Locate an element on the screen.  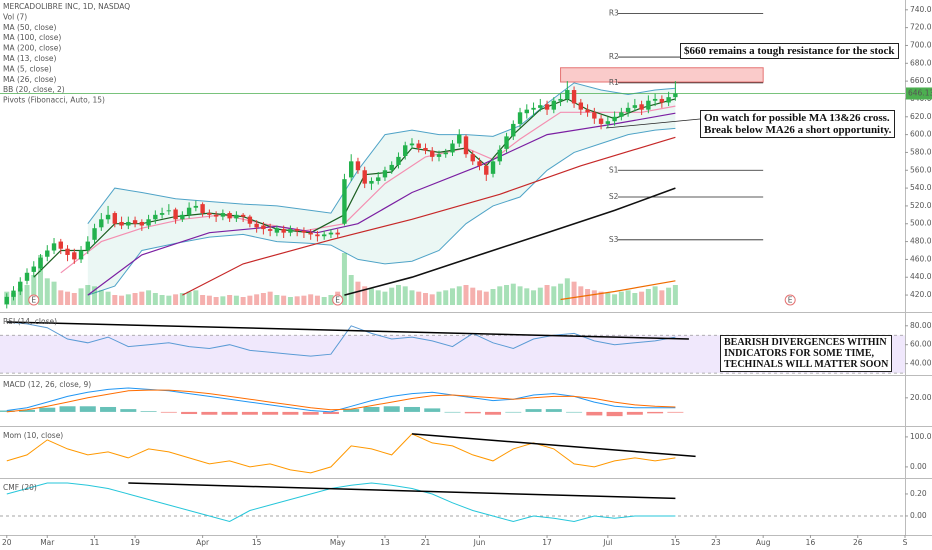
x-tick-label: 11 is located at coordinates (95, 542).